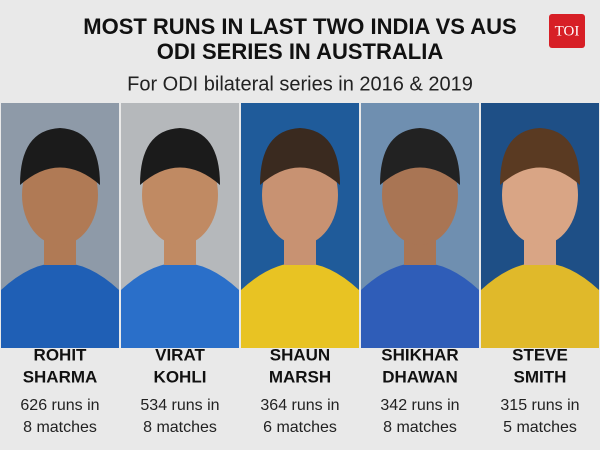 The width and height of the screenshot is (600, 450). Describe the element at coordinates (299, 26) in the screenshot. I see `title-line: MOST RUNS IN LAST TWO INDIA VS AUS` at that location.